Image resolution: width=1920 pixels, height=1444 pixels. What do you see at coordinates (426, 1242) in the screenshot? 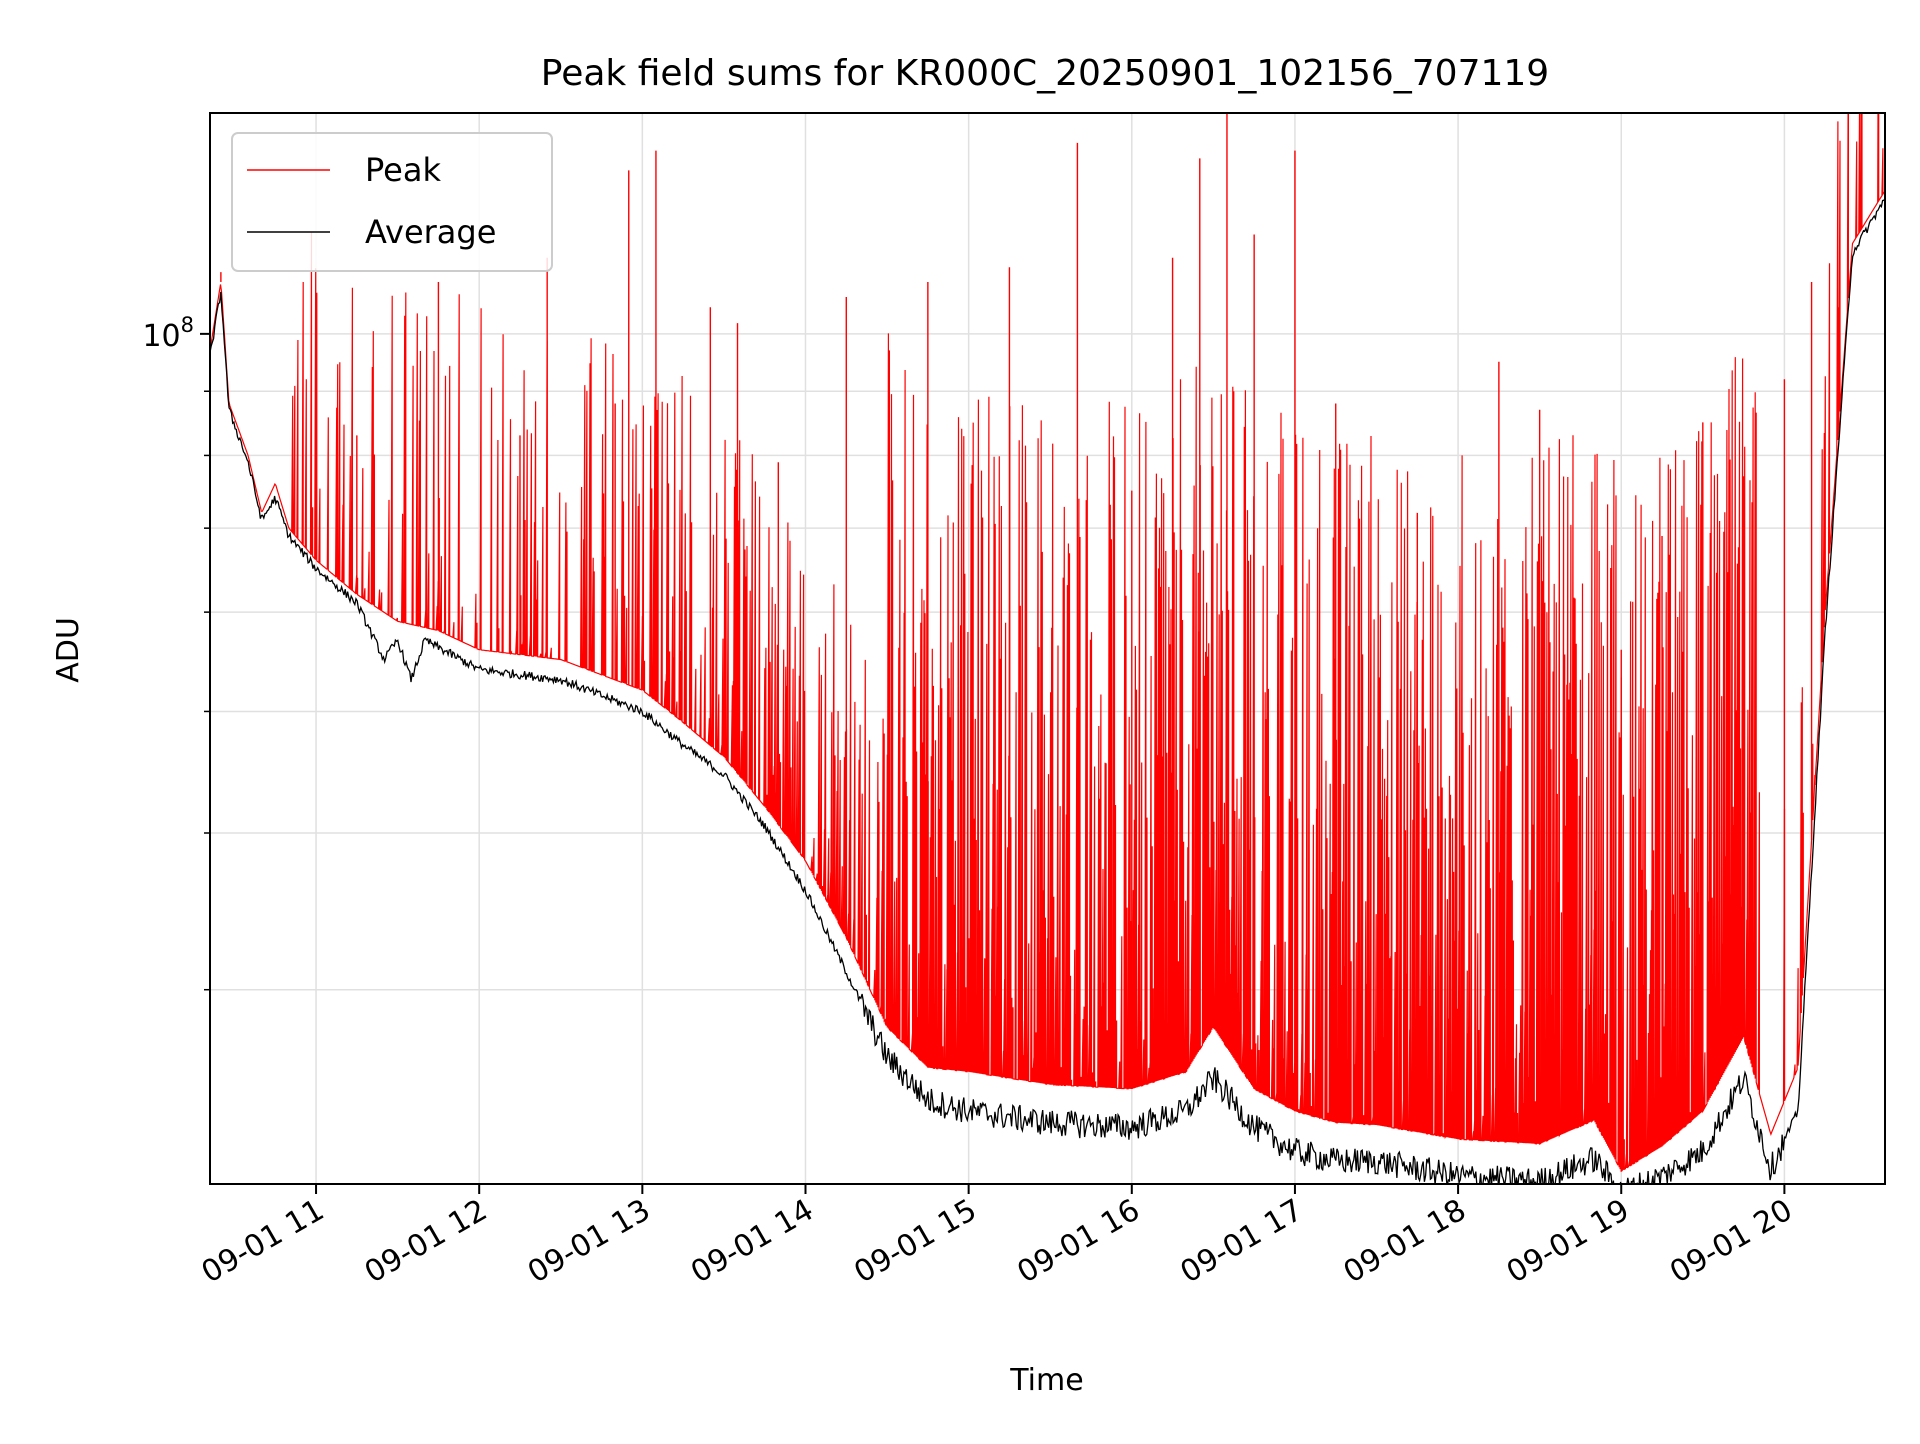
I see `x-tick-label: 09-01 12` at bounding box center [426, 1242].